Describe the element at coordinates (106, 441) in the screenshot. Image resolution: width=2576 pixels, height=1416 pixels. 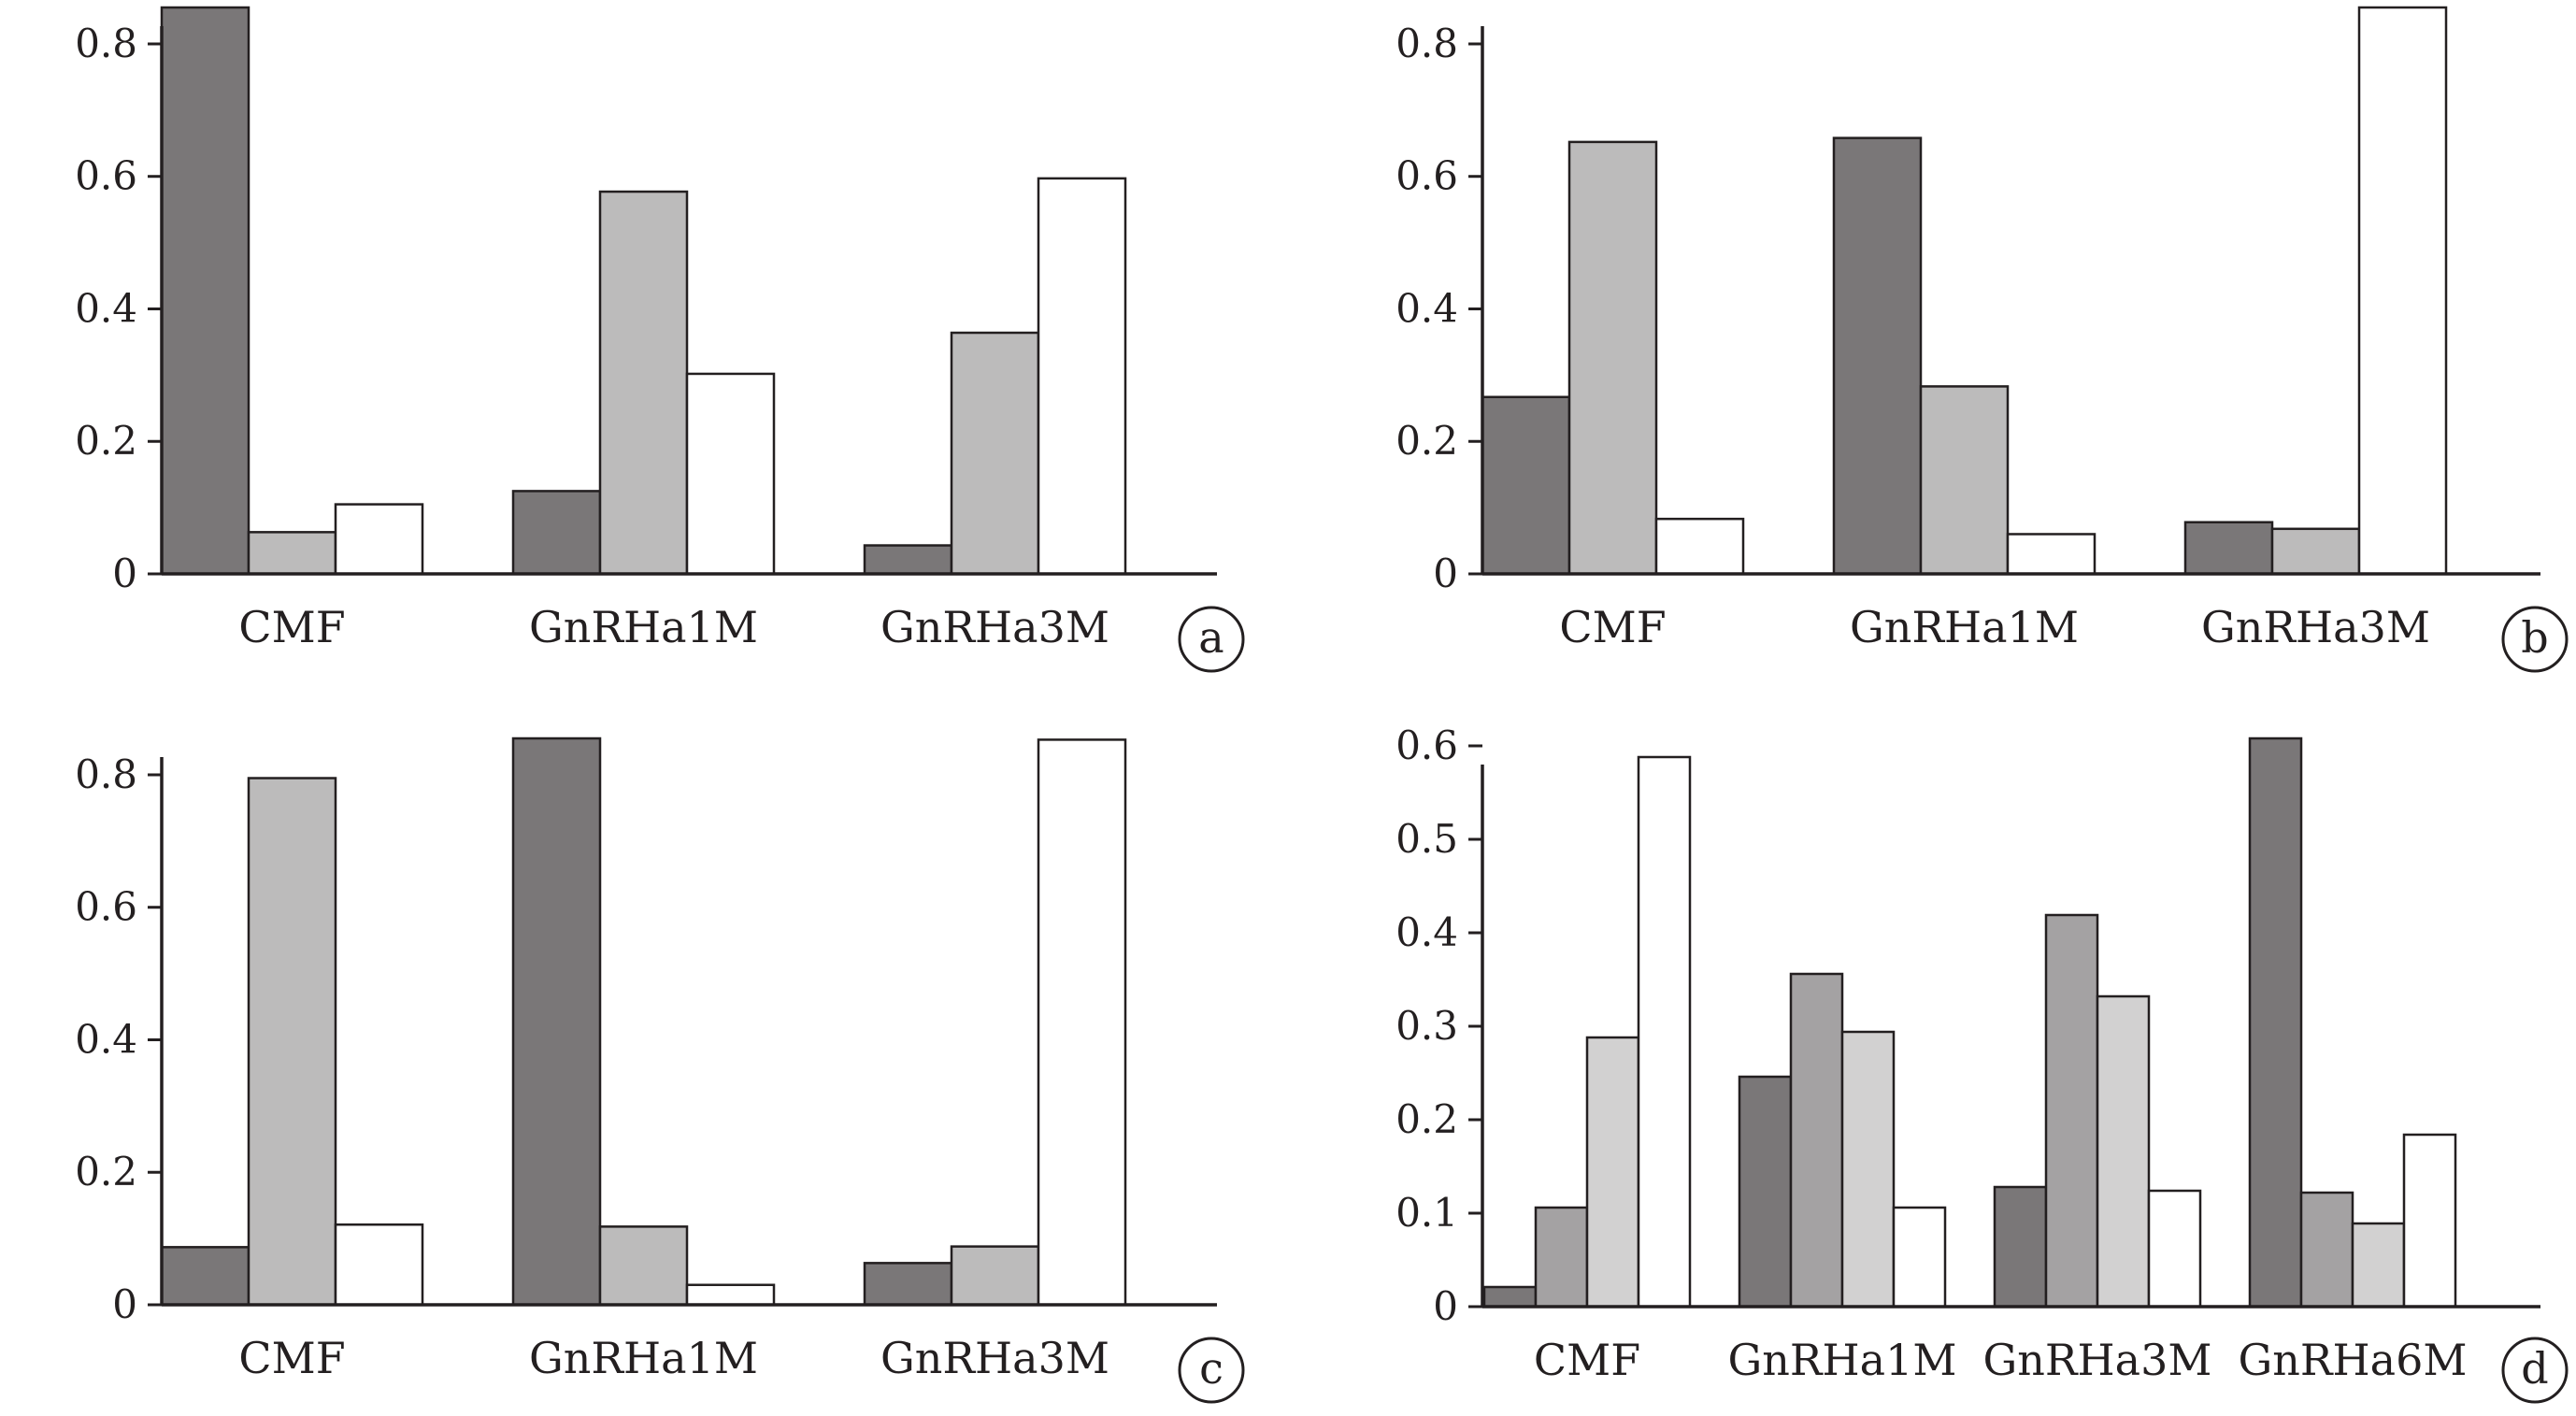
I see `y-tick-label-a-1: 0.2` at that location.